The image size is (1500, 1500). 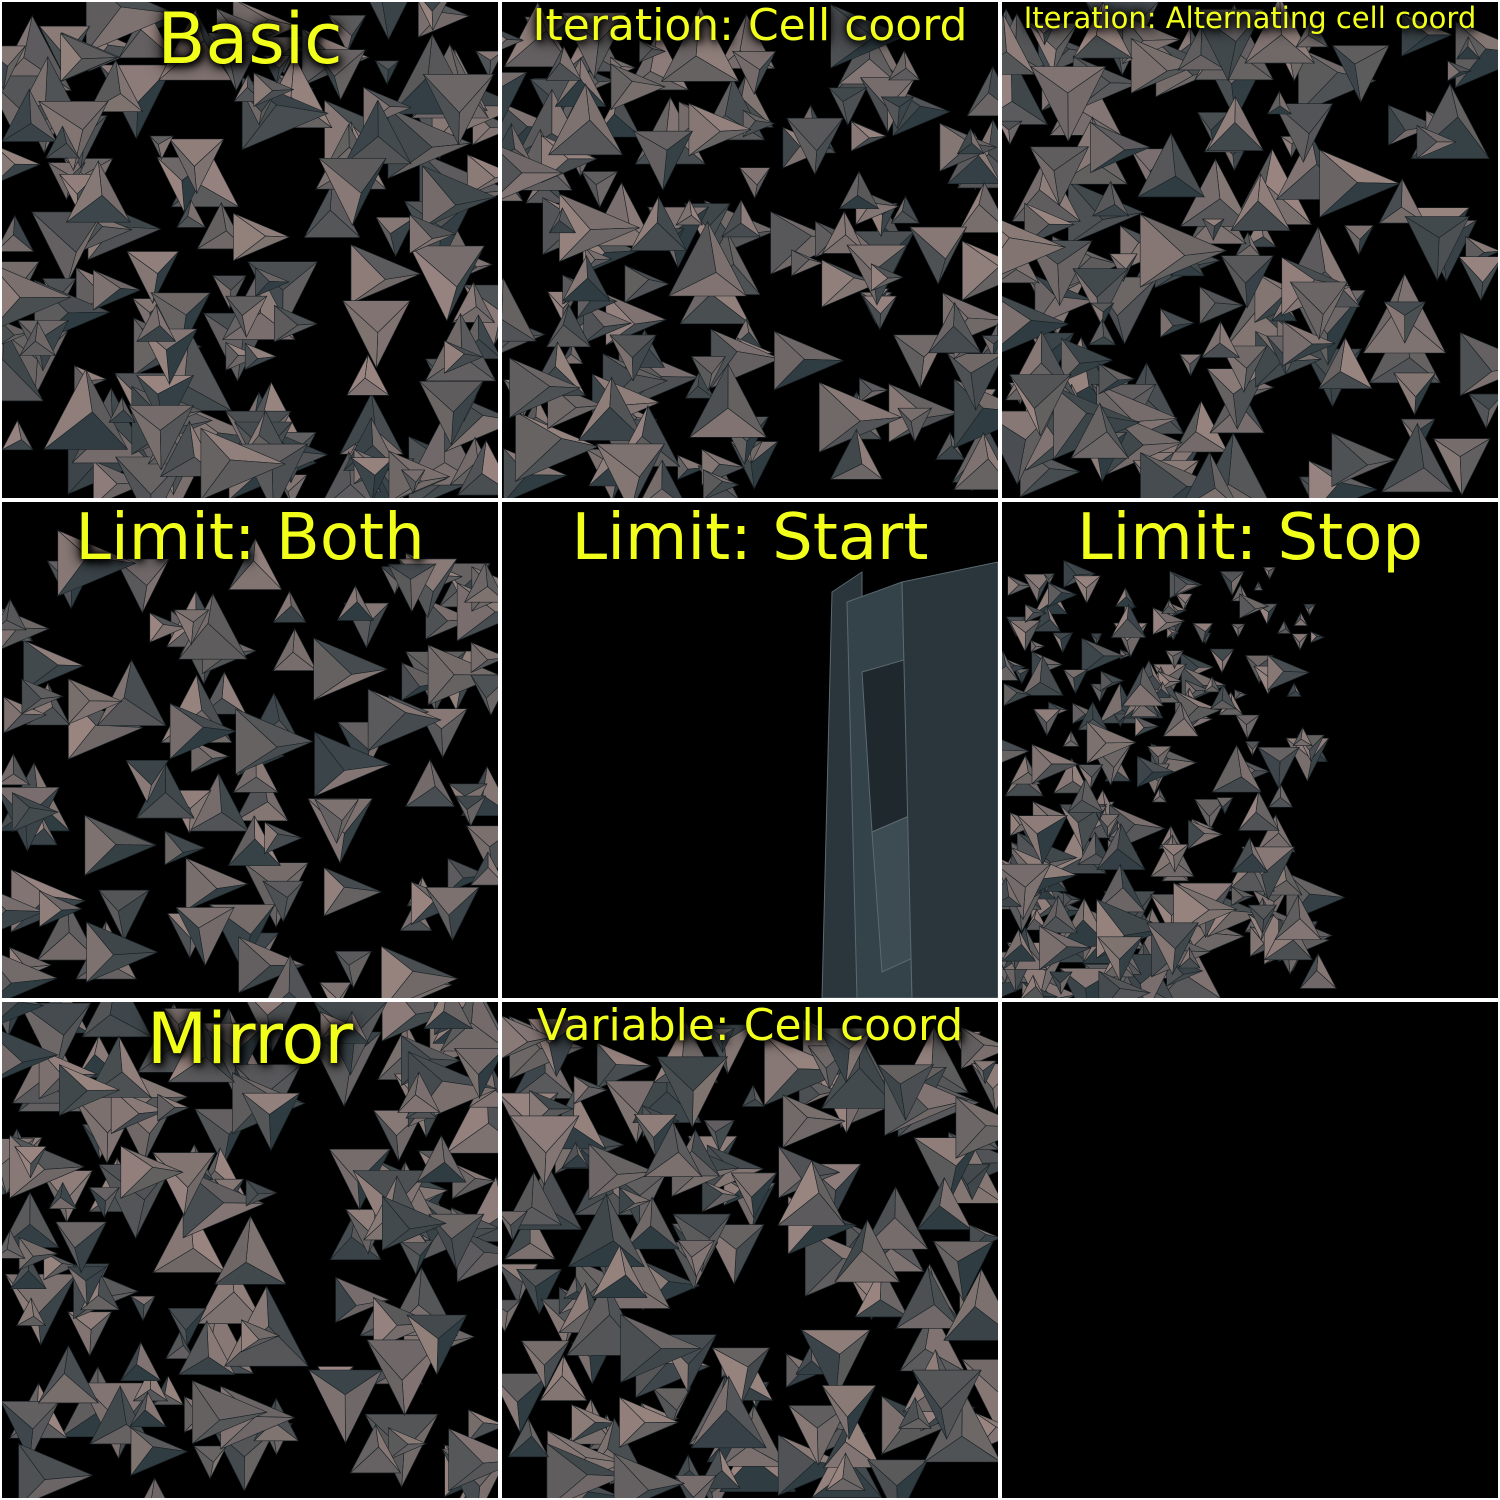 I want to click on panel-caption: Iteration: Alternating cell coord, so click(x=1250, y=18).